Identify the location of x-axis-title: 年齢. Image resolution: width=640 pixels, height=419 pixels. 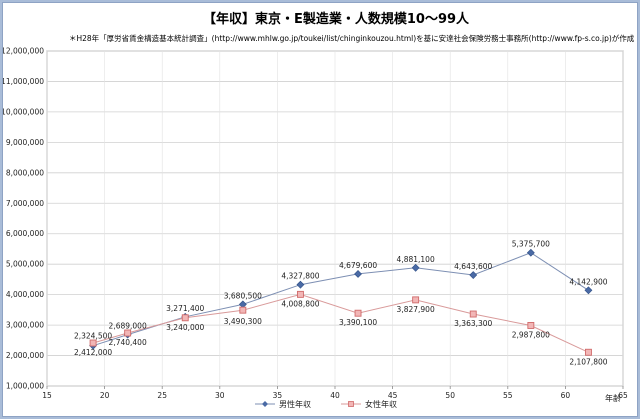
(613, 398).